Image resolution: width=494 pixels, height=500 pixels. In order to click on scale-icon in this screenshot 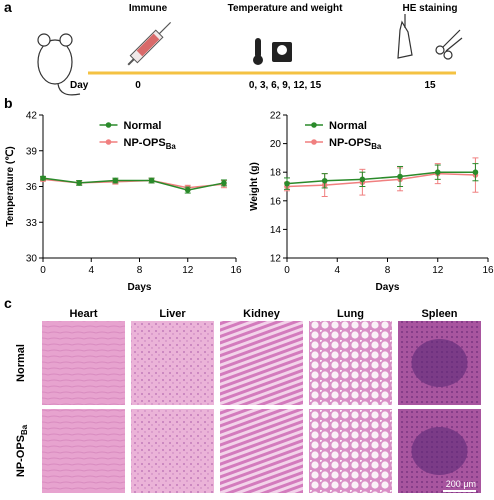, I will do `click(282, 52)`.